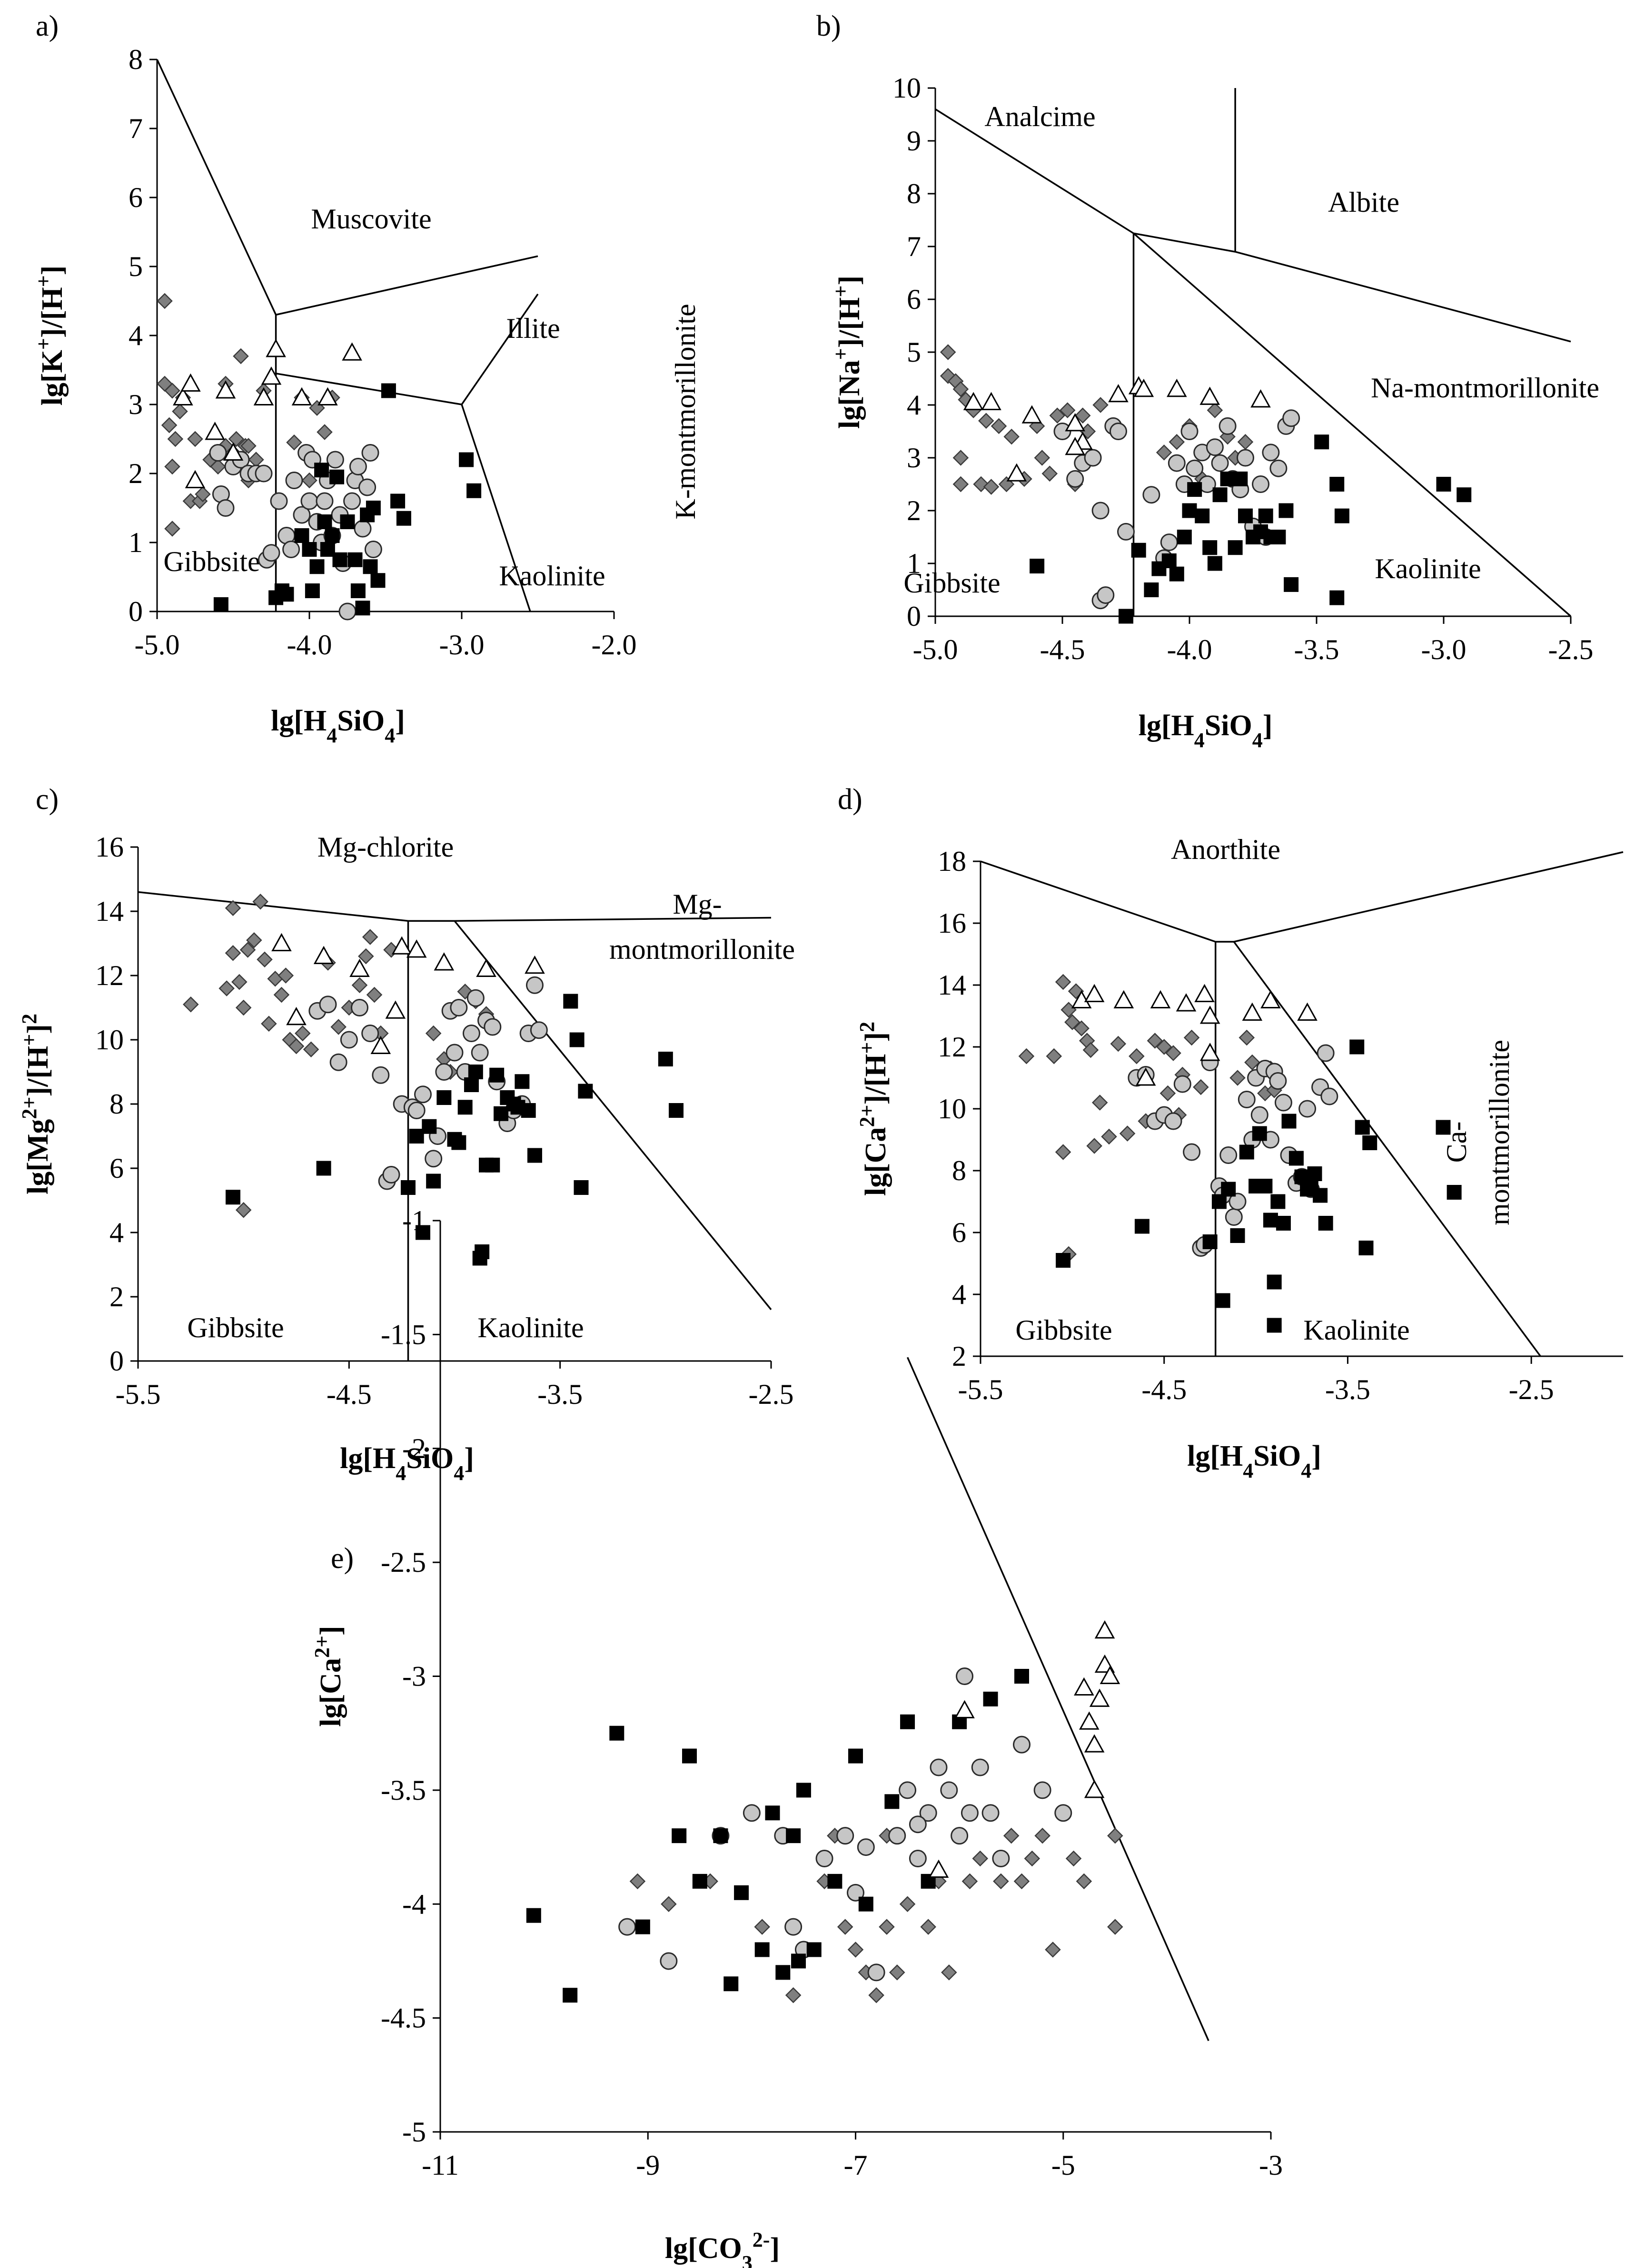 This screenshot has width=1635, height=2268. Describe the element at coordinates (329, 1676) in the screenshot. I see `axis-title: lg[Ca2+]` at that location.